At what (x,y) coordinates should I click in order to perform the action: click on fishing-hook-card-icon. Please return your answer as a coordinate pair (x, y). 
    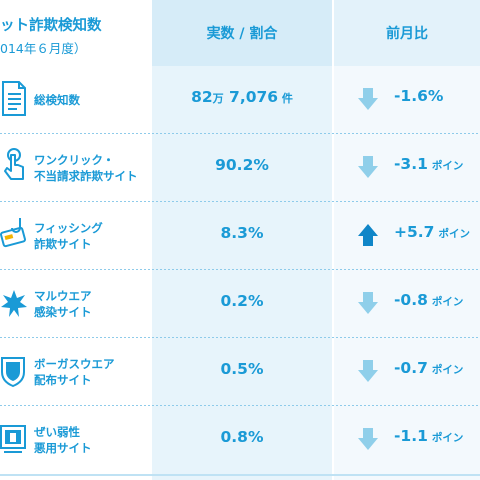
    Looking at the image, I should click on (13, 233).